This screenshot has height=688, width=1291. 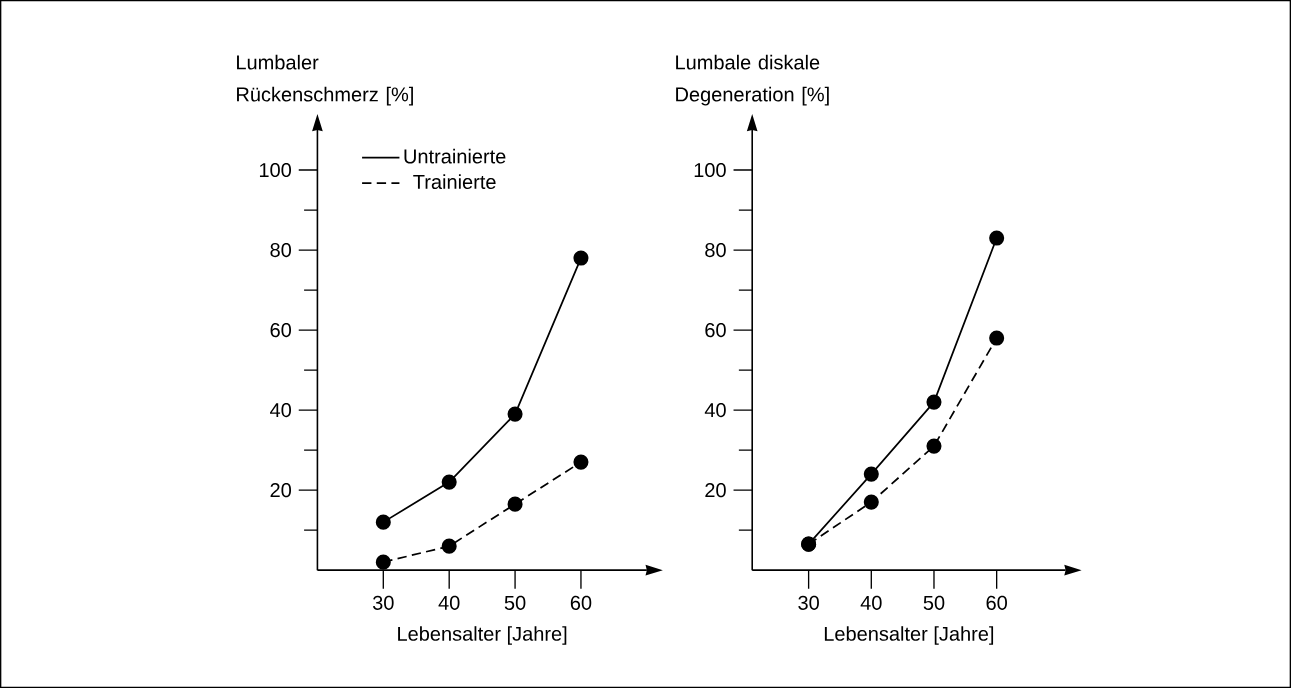 What do you see at coordinates (455, 156) in the screenshot?
I see `legend-label: Untrainierte` at bounding box center [455, 156].